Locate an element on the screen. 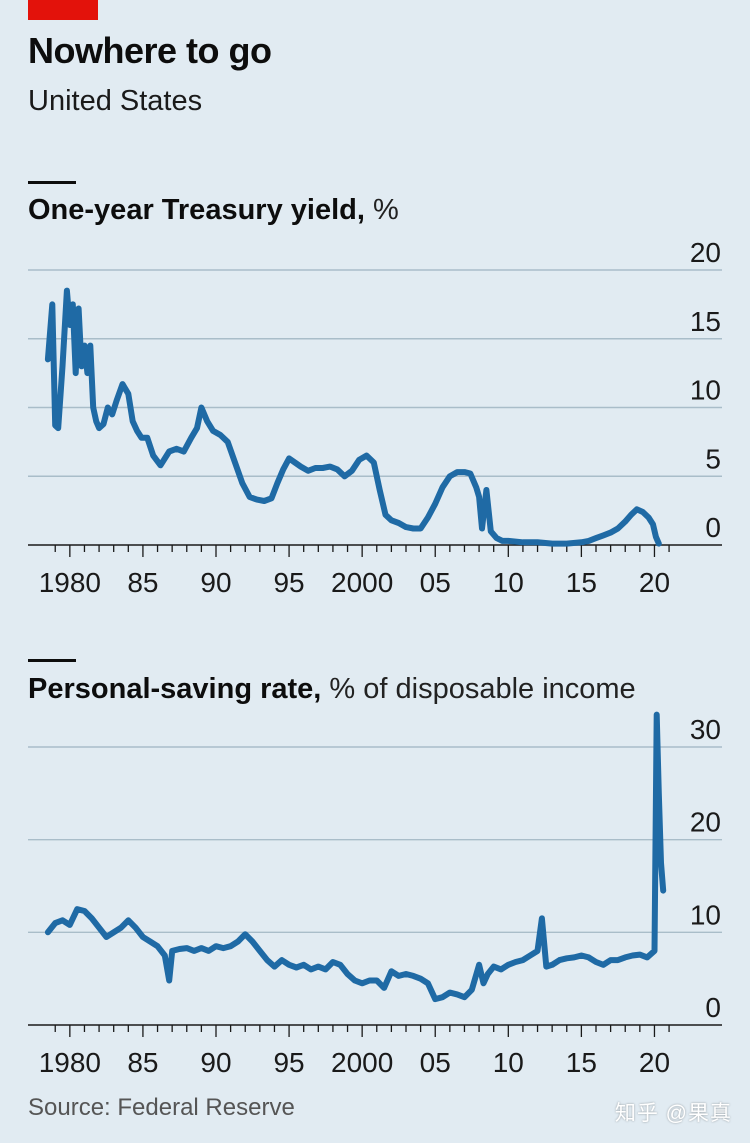 This screenshot has width=750, height=1143. treasury-x-tick-label: 05 is located at coordinates (435, 582).